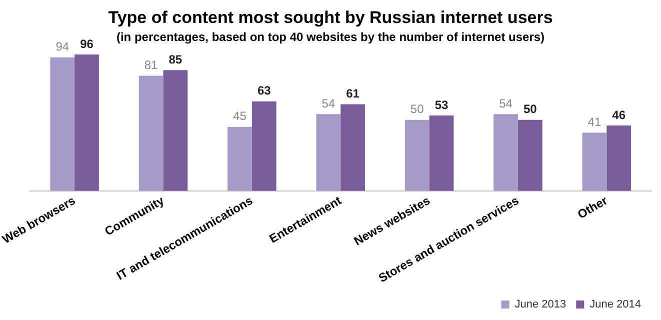 The width and height of the screenshot is (661, 320). Describe the element at coordinates (175, 59) in the screenshot. I see `data-label: 85` at that location.